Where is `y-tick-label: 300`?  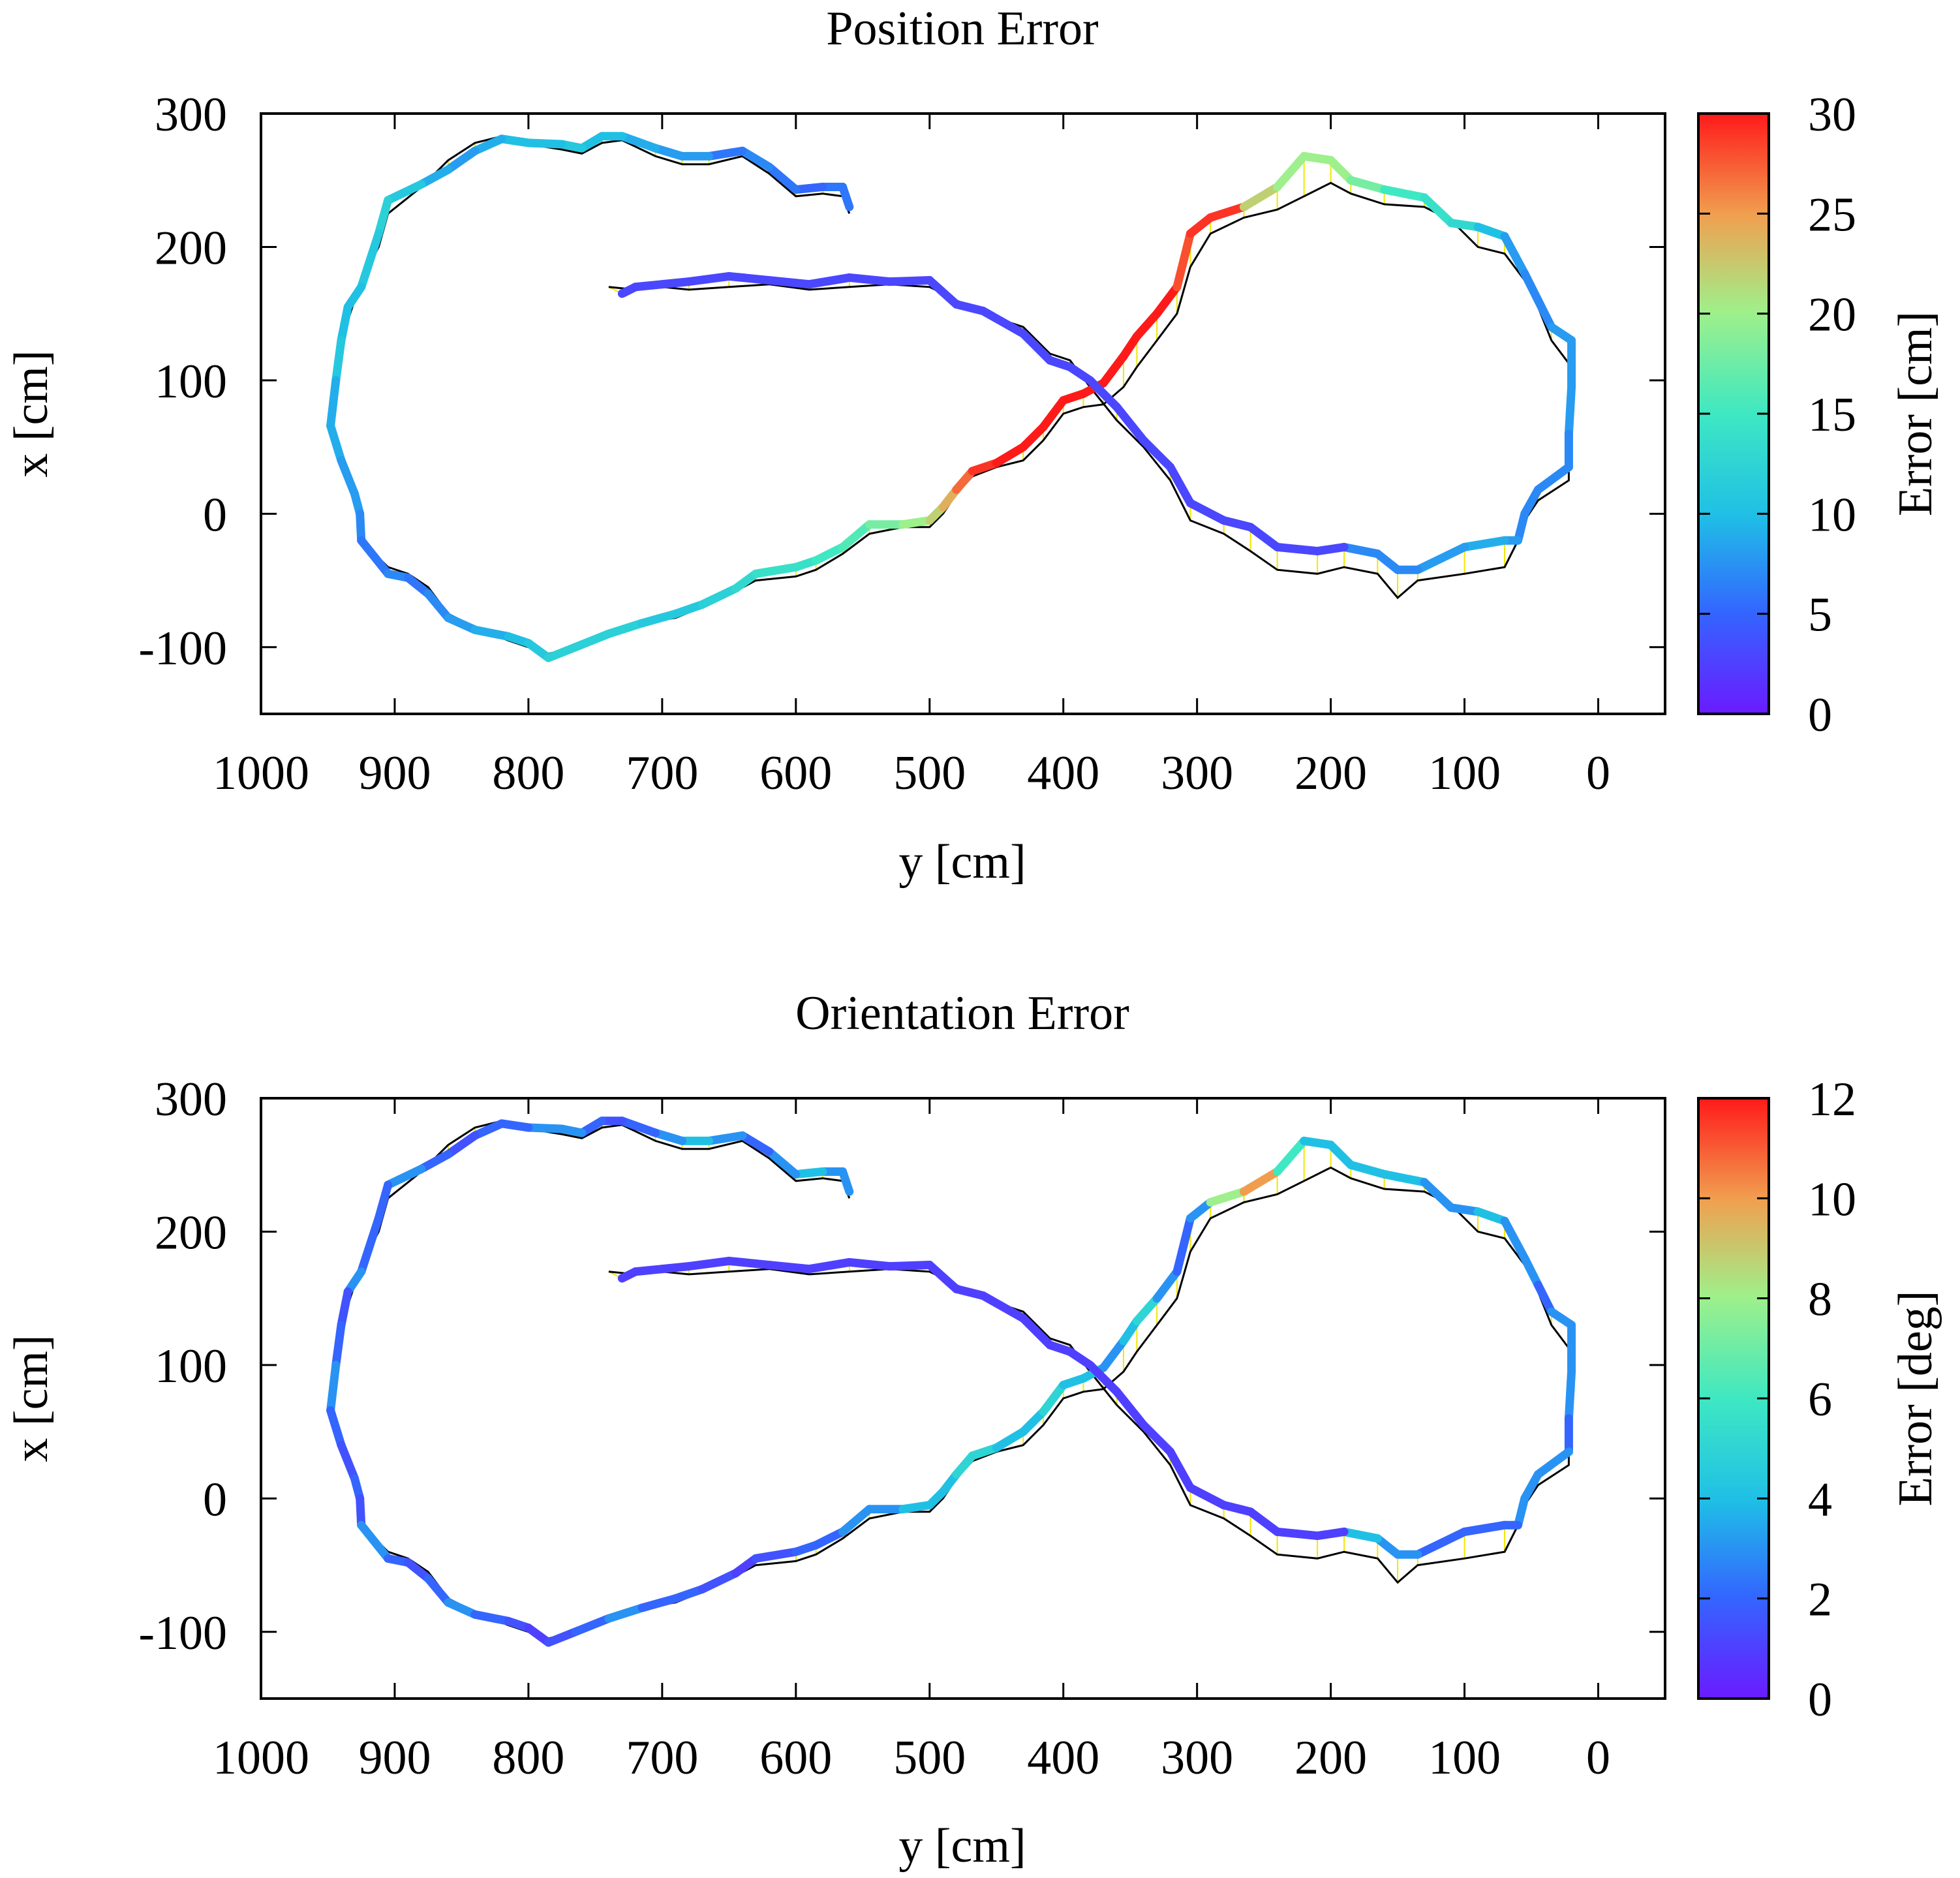
y-tick-label: 300 is located at coordinates (191, 115).